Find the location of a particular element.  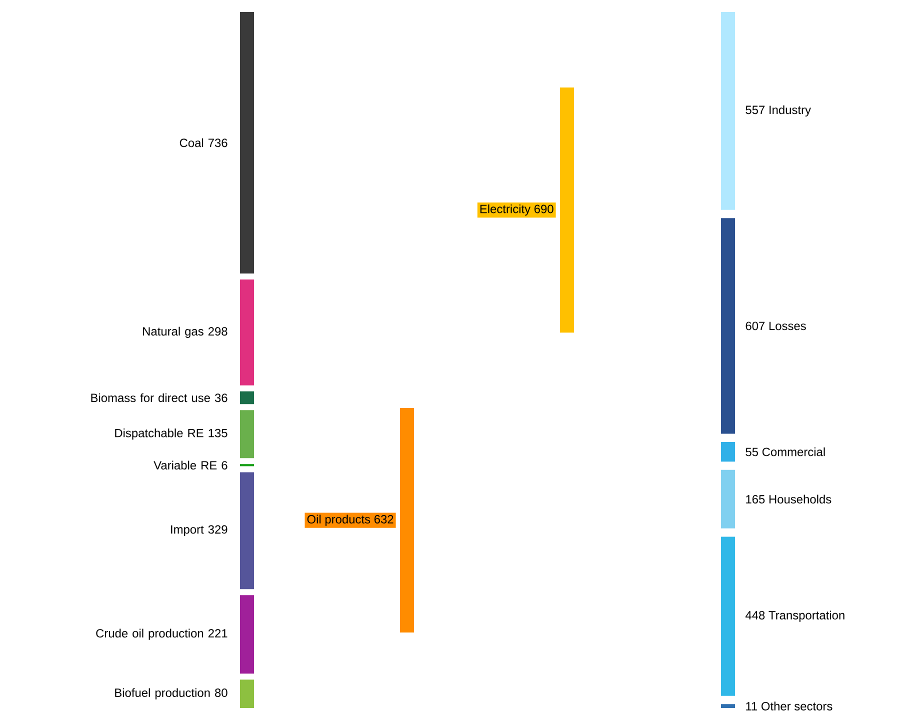

category-label: Coal is located at coordinates (192, 143).